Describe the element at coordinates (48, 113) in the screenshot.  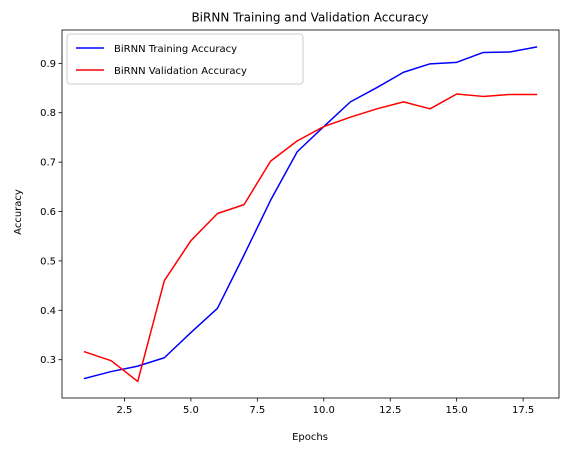
I see `y-tick-label: 0.8` at that location.